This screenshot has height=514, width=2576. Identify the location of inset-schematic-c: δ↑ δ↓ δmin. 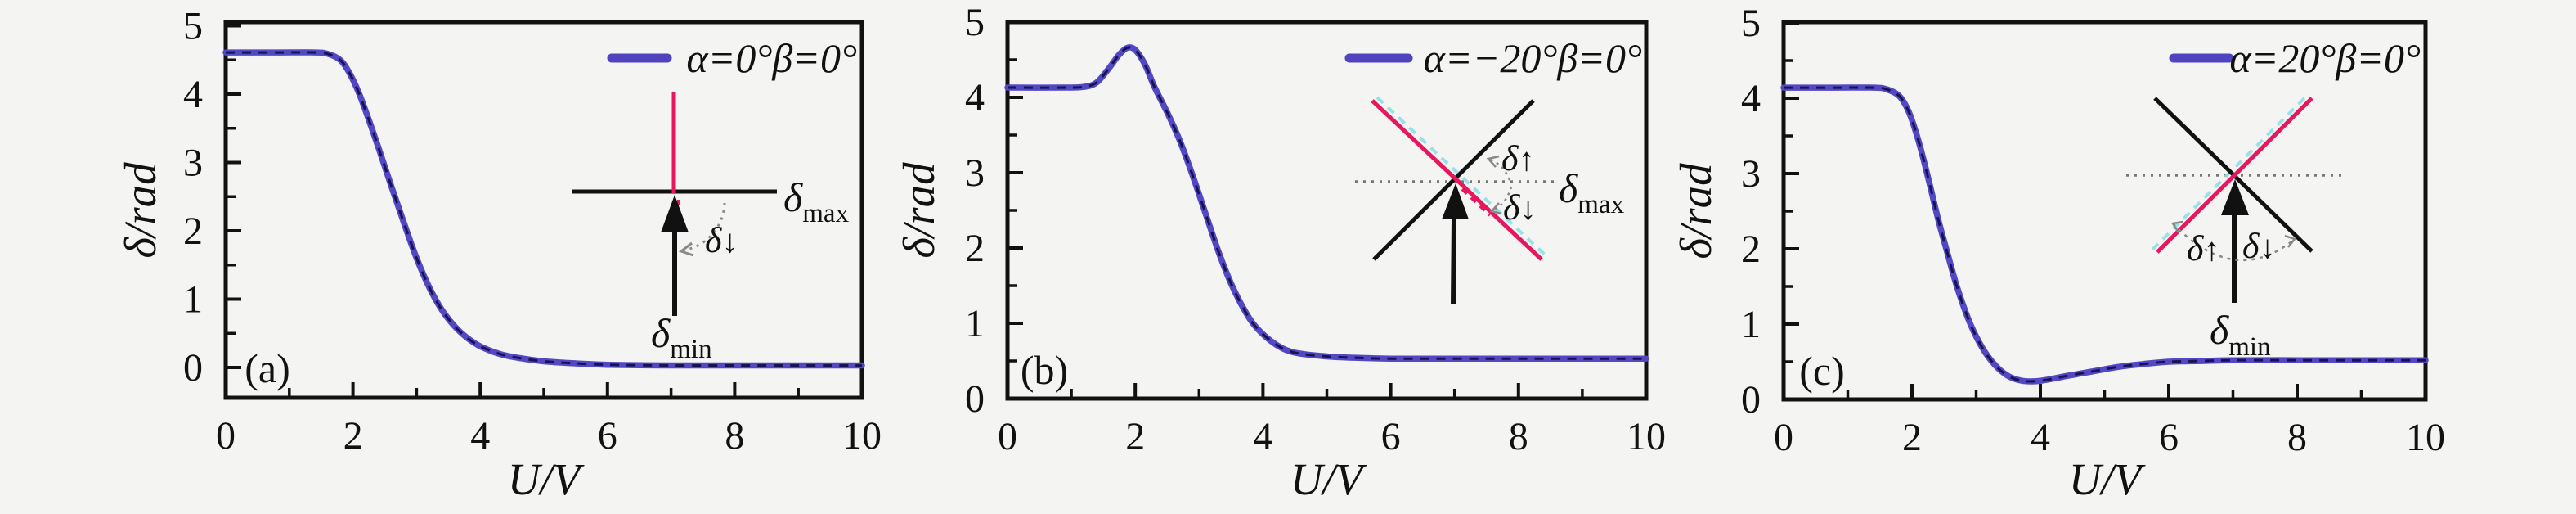
(2234, 228).